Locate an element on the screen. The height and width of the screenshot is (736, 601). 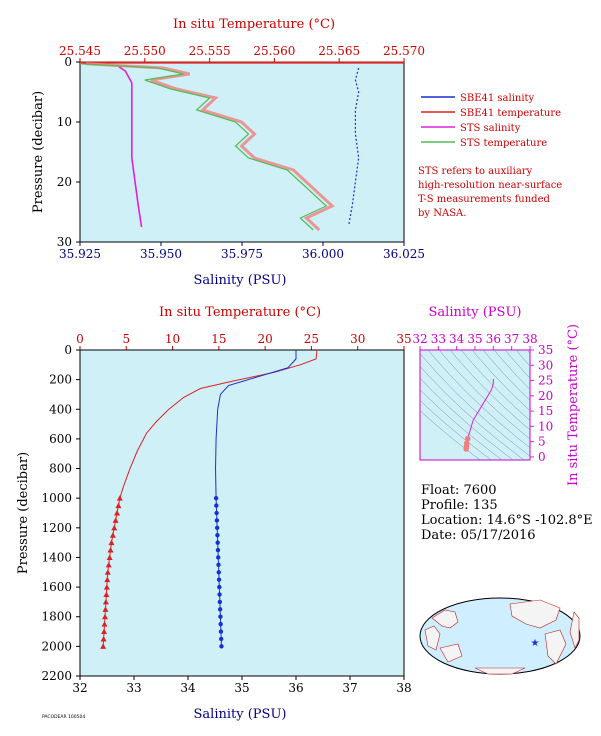
profile-top-tick-label: 30 is located at coordinates (357, 339).